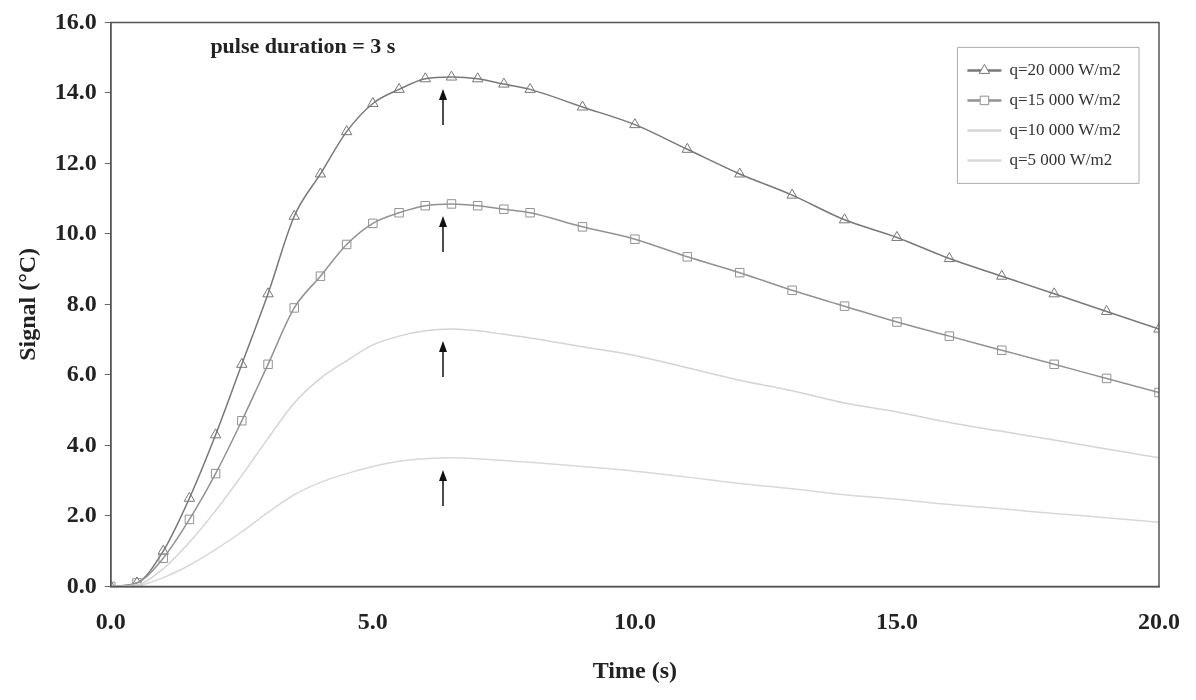  What do you see at coordinates (634, 621) in the screenshot?
I see `x-tick-label: 10.0` at bounding box center [634, 621].